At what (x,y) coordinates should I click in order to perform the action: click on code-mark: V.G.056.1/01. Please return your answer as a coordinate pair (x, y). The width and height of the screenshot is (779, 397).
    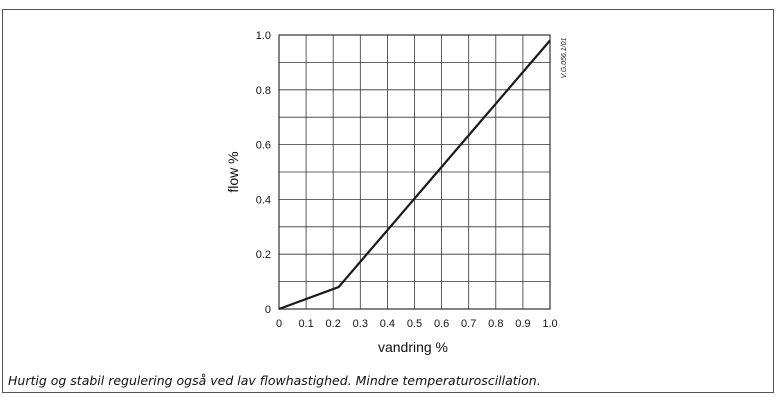
    Looking at the image, I should click on (564, 58).